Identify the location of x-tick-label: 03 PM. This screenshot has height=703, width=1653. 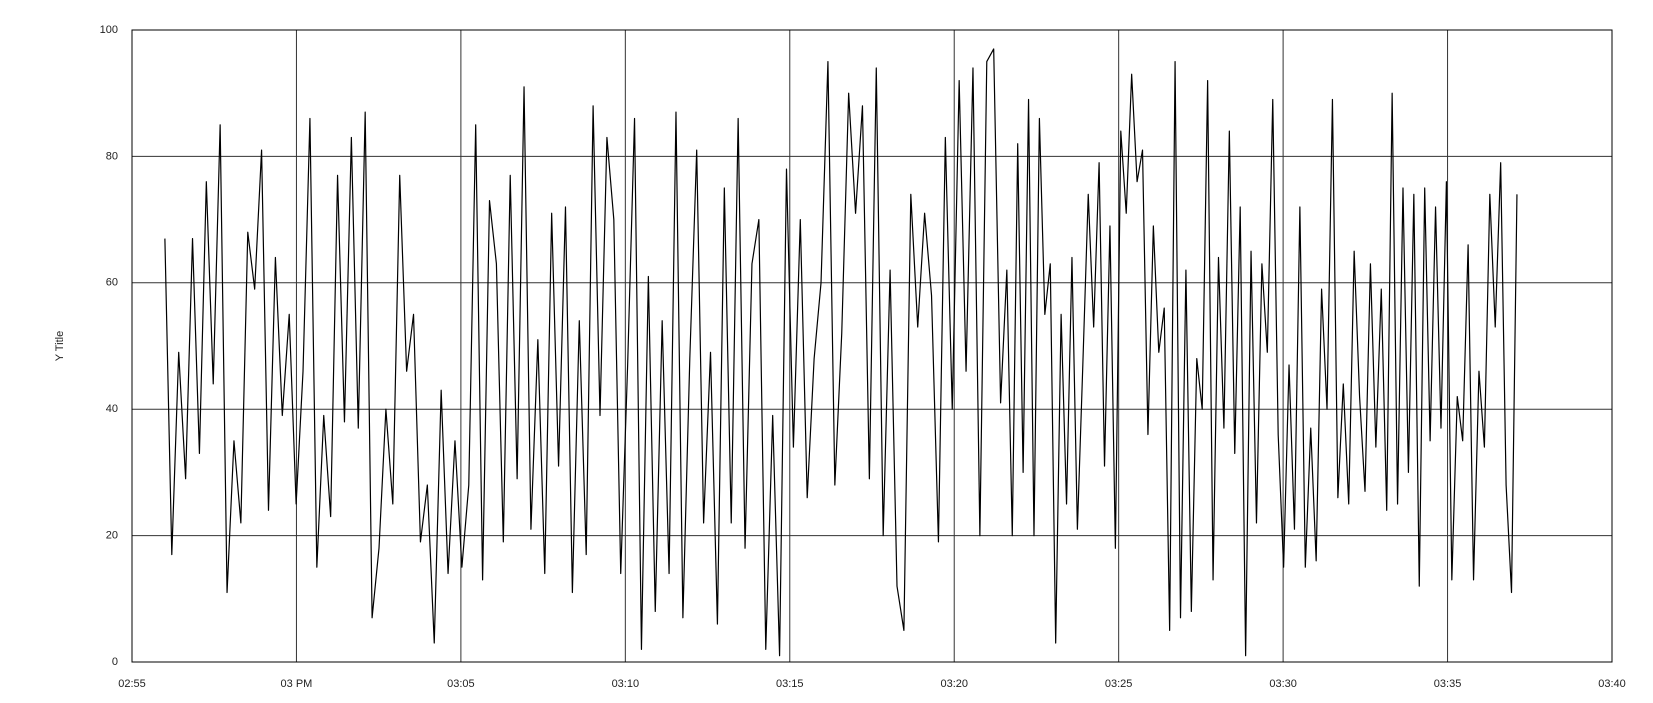
(297, 684).